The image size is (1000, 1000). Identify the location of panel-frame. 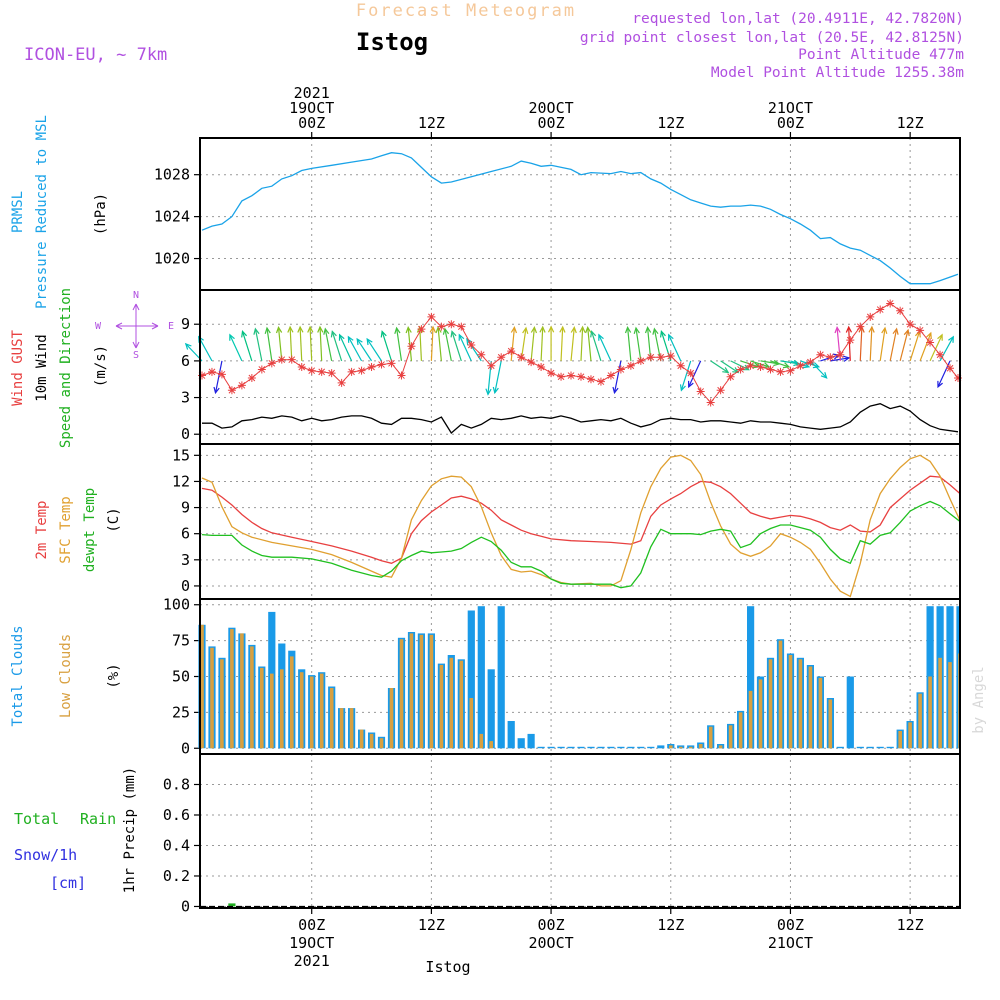
(580, 214).